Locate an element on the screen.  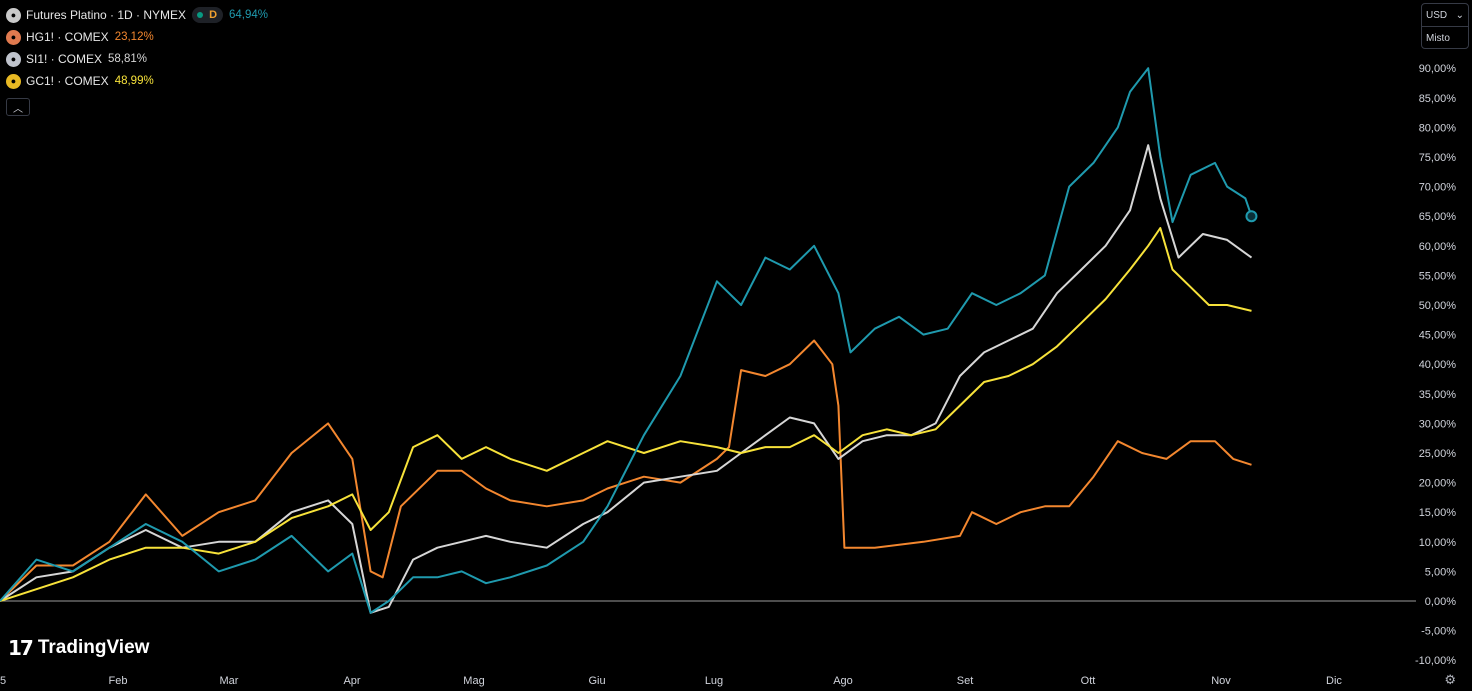
x-tick-label: Feb is located at coordinates (118, 681).